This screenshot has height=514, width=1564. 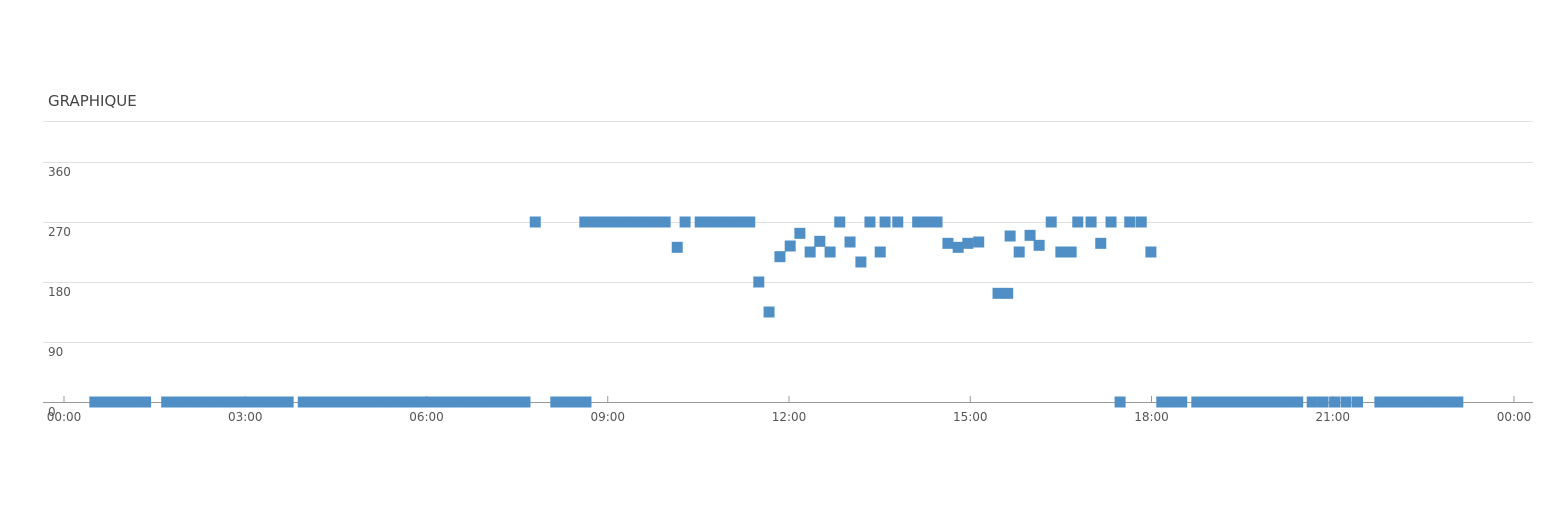 What do you see at coordinates (970, 417) in the screenshot?
I see `x-tick-label: 15:00` at bounding box center [970, 417].